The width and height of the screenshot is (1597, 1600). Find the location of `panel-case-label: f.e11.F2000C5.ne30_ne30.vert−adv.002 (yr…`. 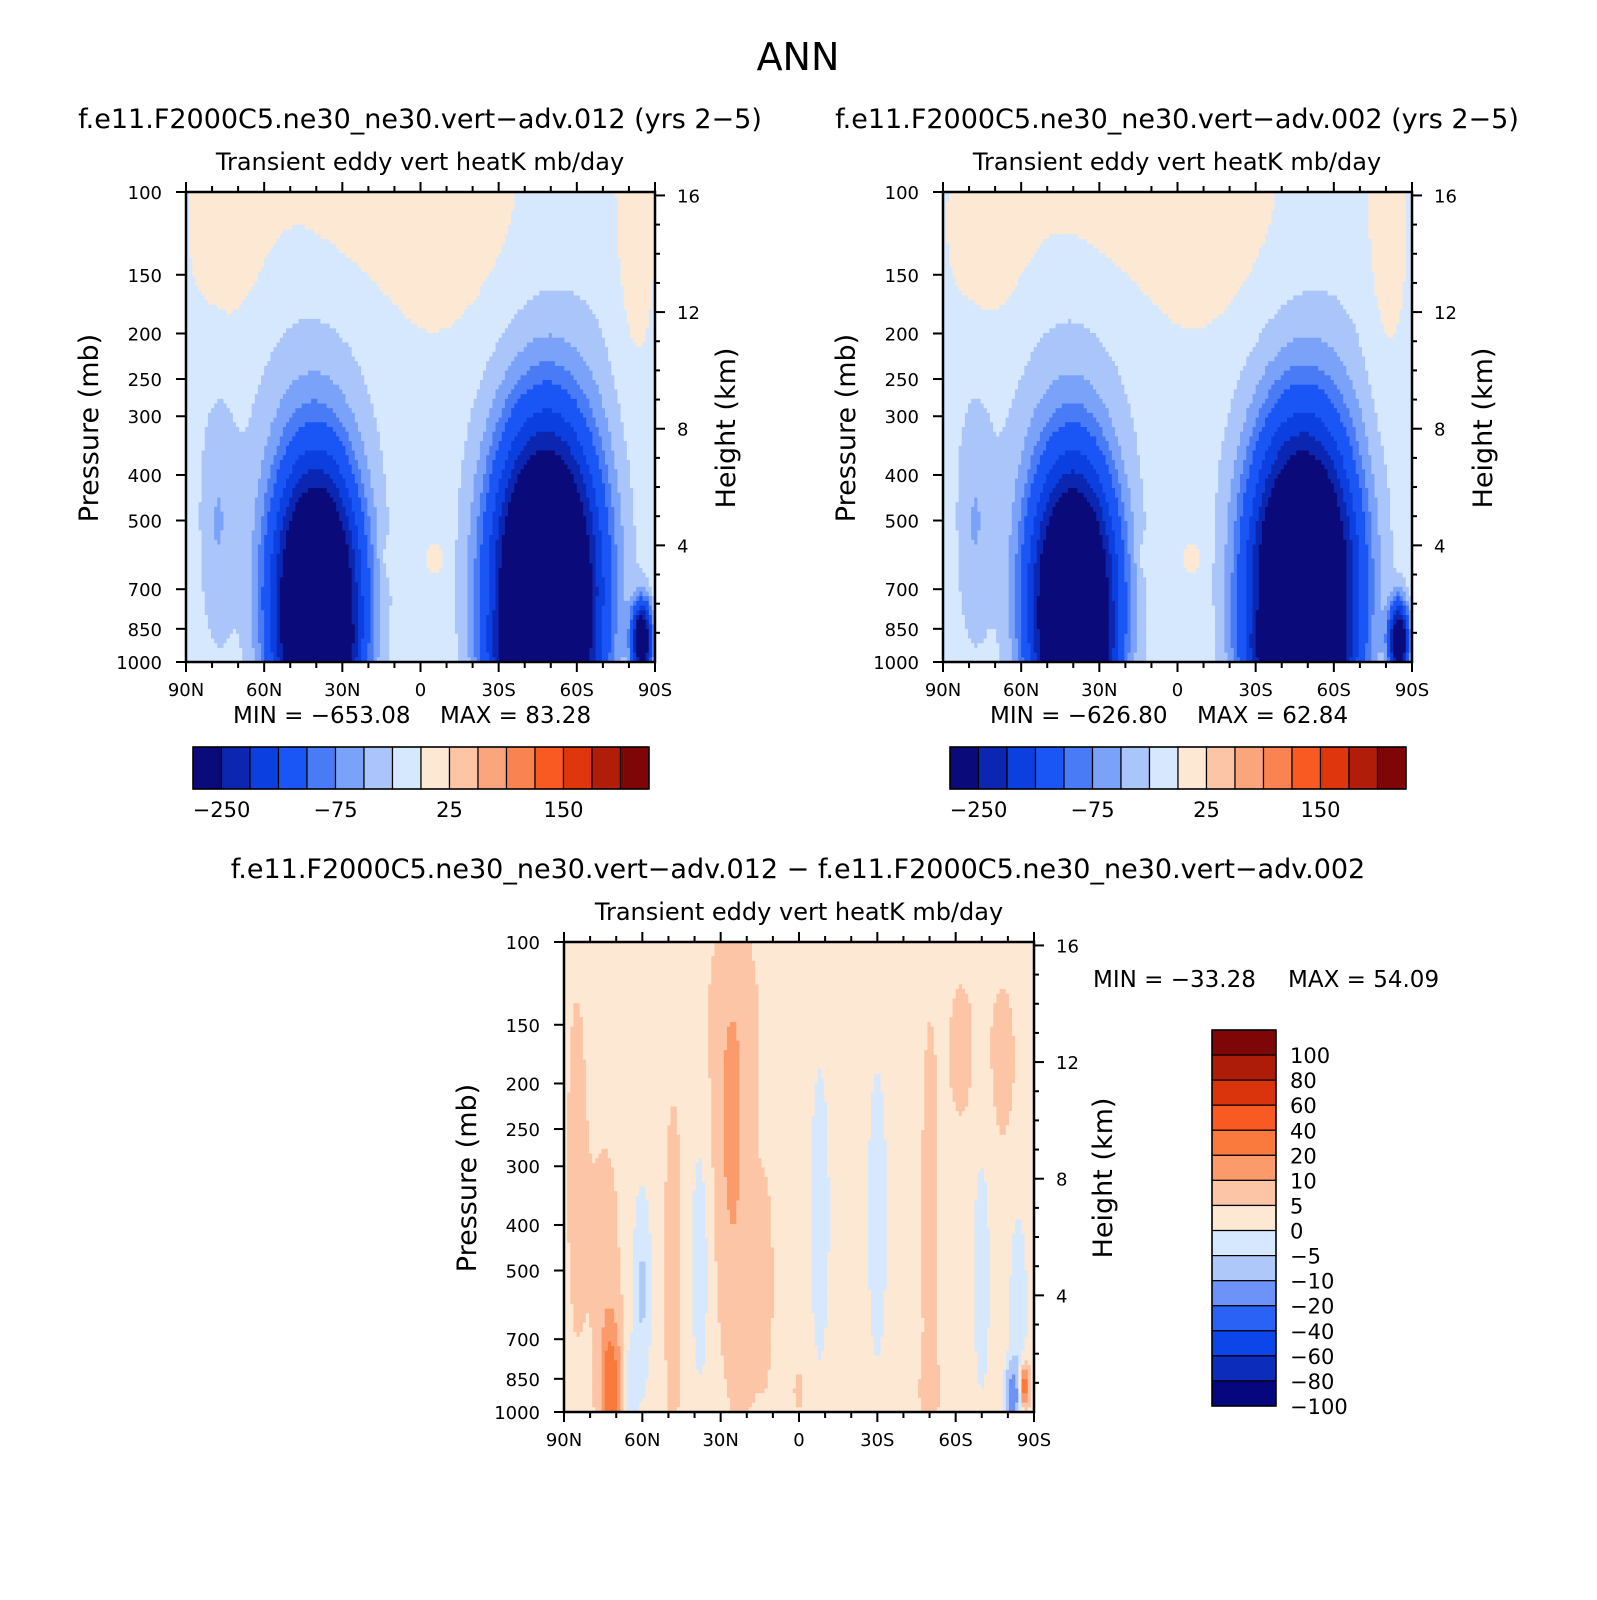

panel-case-label: f.e11.F2000C5.ne30_ne30.vert−adv.002 (yr… is located at coordinates (1177, 119).